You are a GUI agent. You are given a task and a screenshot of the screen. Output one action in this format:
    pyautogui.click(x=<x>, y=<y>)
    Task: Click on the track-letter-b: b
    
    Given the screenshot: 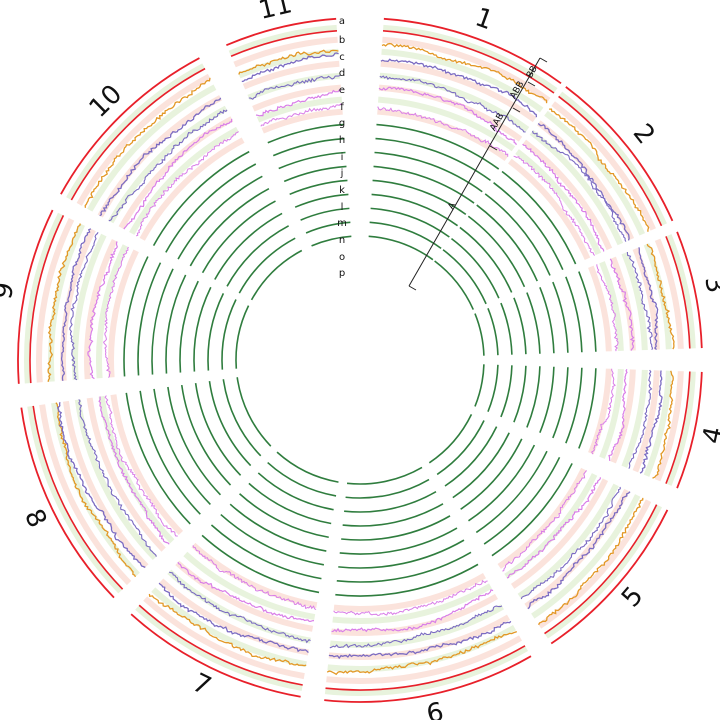 What is the action you would take?
    pyautogui.click(x=342, y=40)
    